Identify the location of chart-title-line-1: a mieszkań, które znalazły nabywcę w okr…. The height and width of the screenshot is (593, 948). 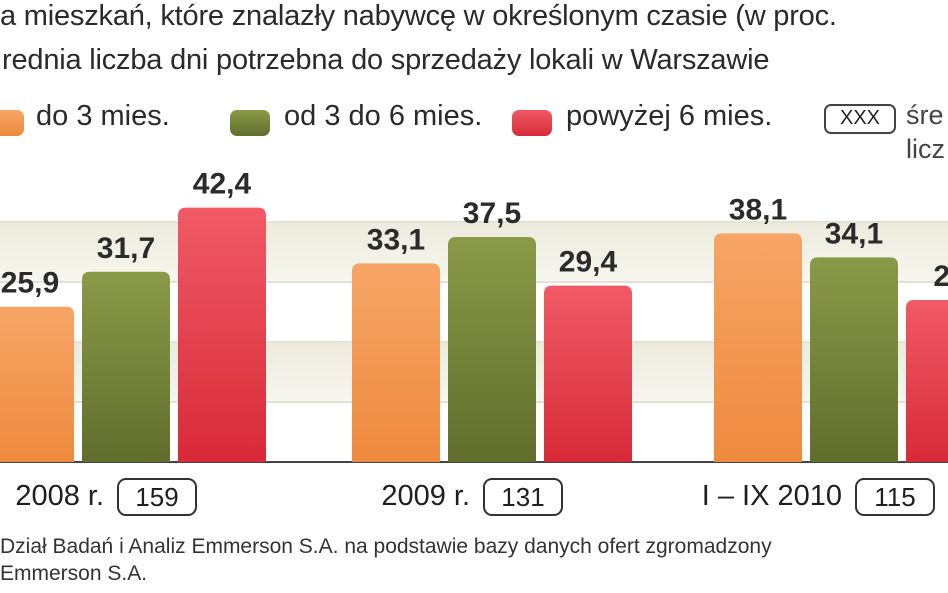
(418, 16).